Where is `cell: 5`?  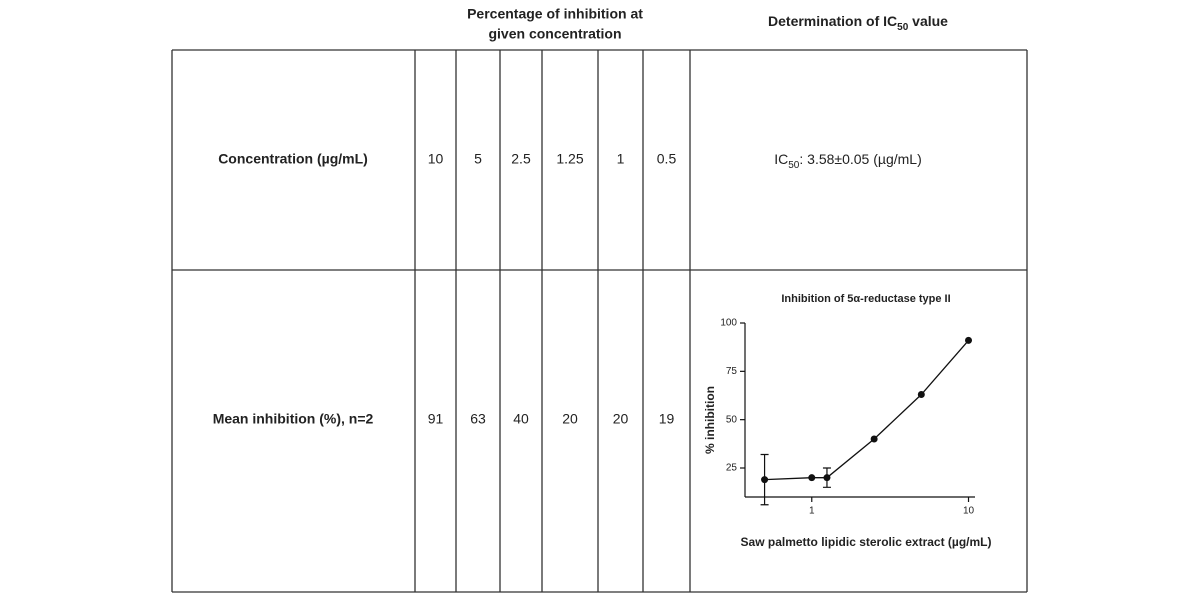 cell: 5 is located at coordinates (478, 159).